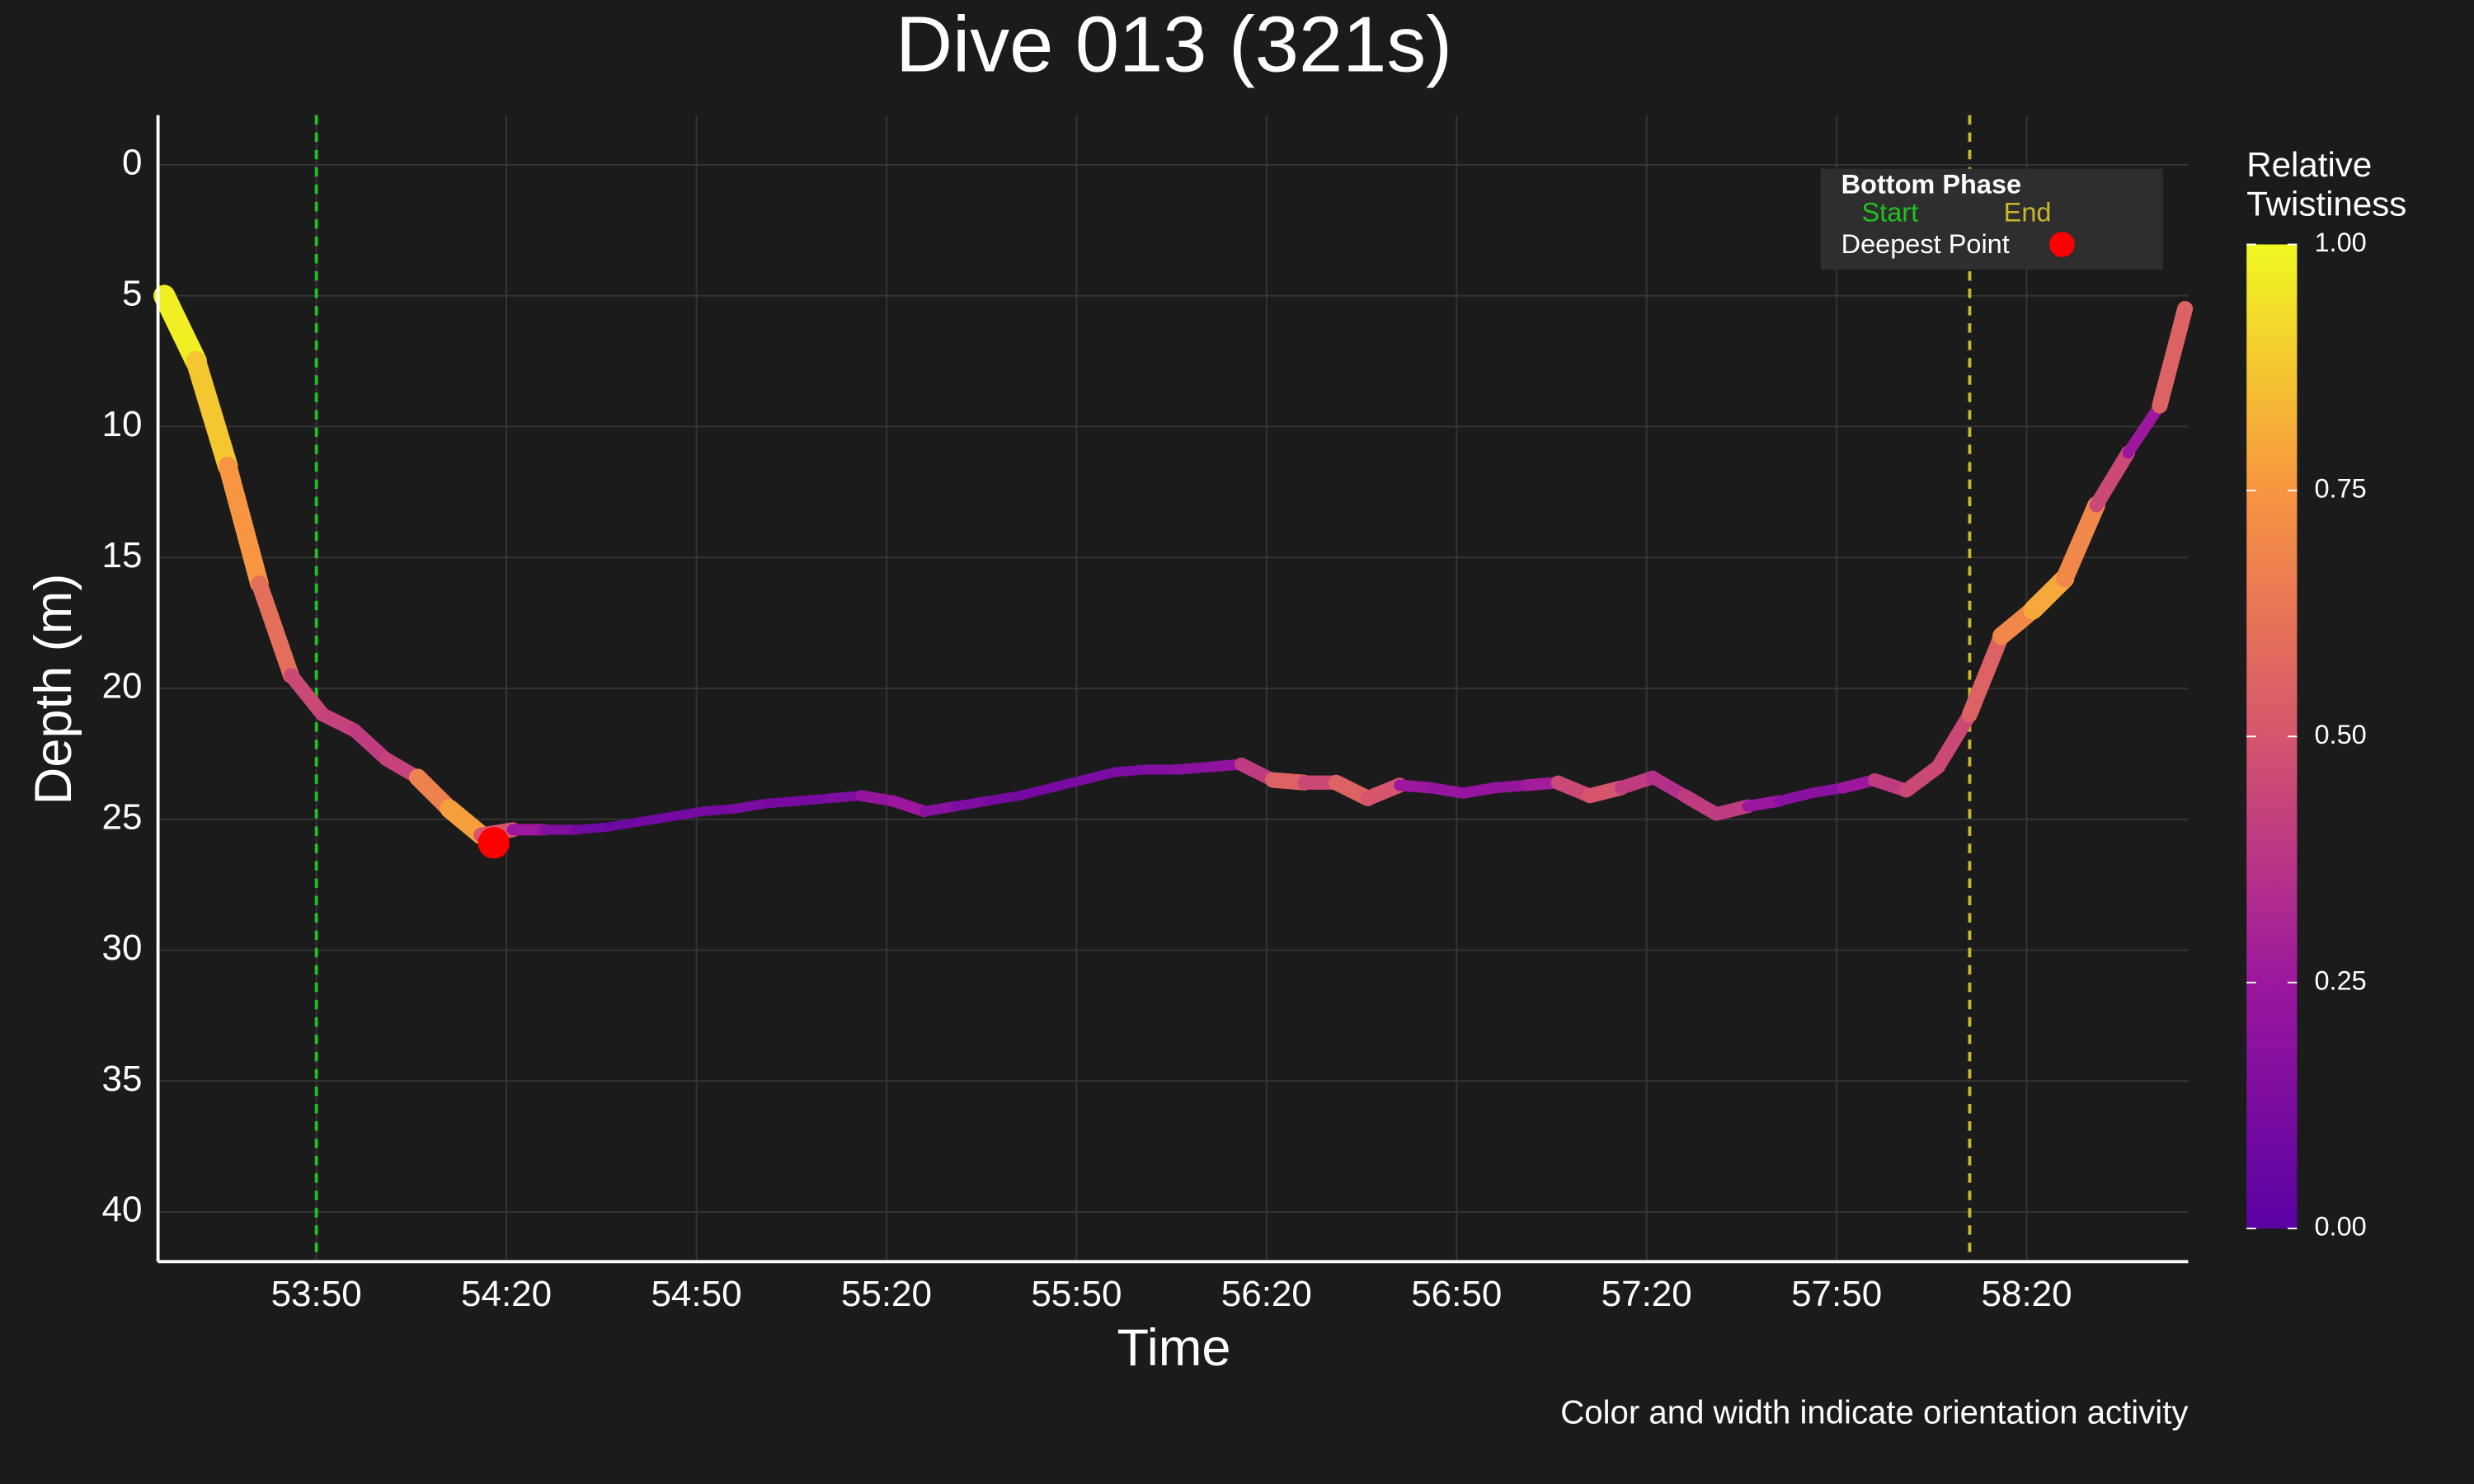 Image resolution: width=2474 pixels, height=1484 pixels. Describe the element at coordinates (132, 163) in the screenshot. I see `y-tick-label: 0` at that location.